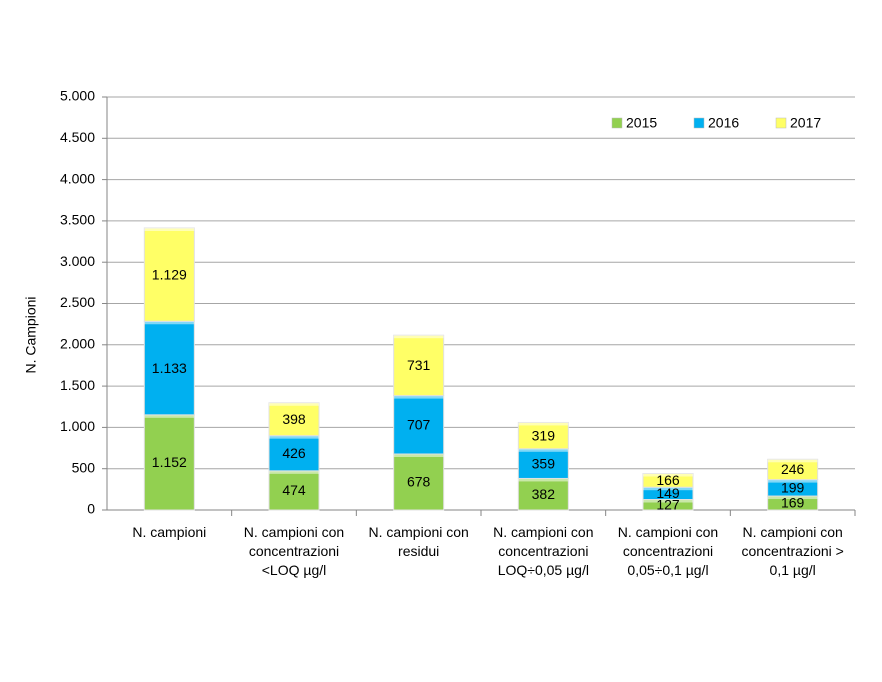 The image size is (882, 682). Describe the element at coordinates (793, 488) in the screenshot. I see `data-label: 199` at that location.